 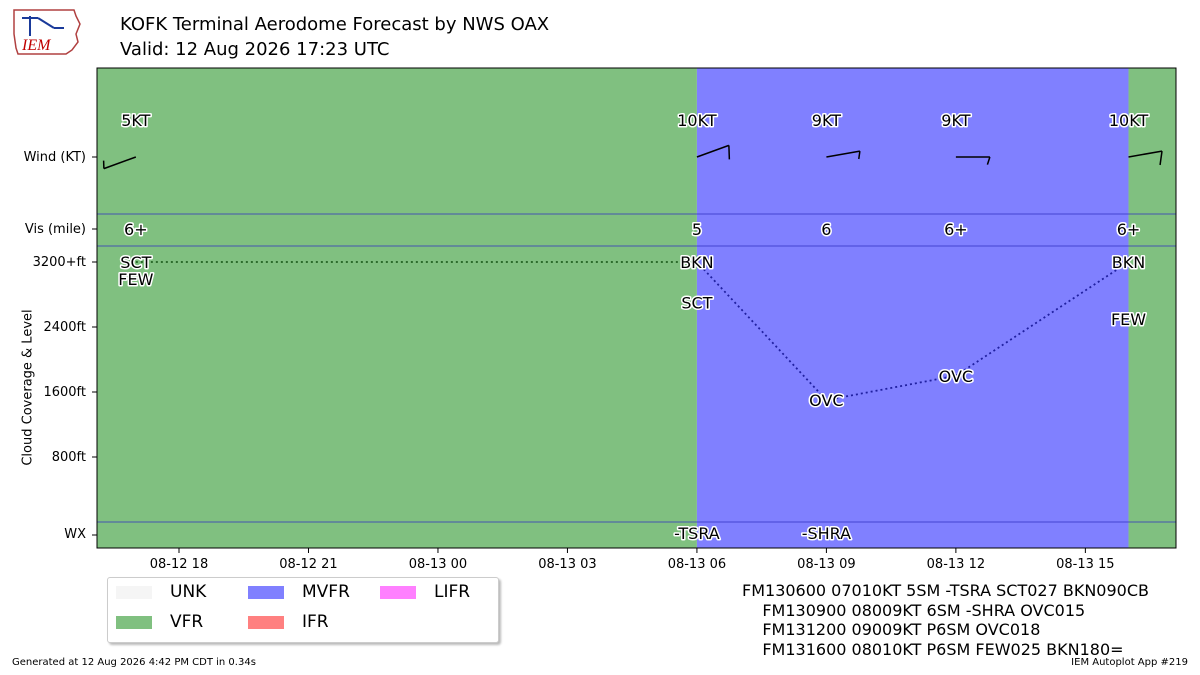 I want to click on wind-speed-label: 5KT, so click(x=135, y=120).